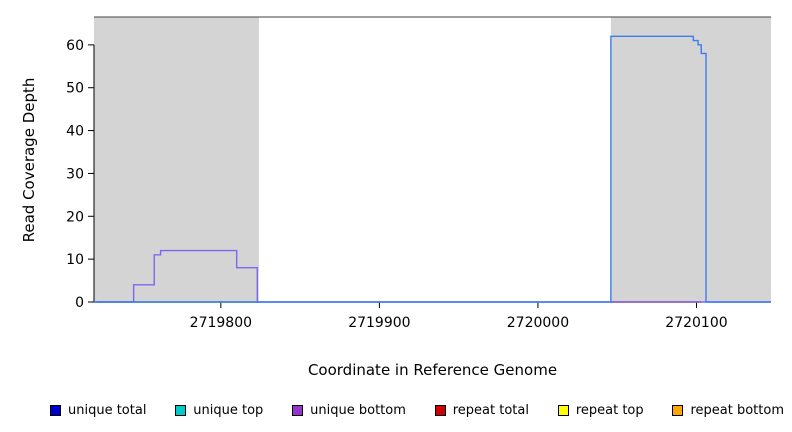 The width and height of the screenshot is (792, 432). I want to click on series-unique-bottom-coverage, so click(432, 276).